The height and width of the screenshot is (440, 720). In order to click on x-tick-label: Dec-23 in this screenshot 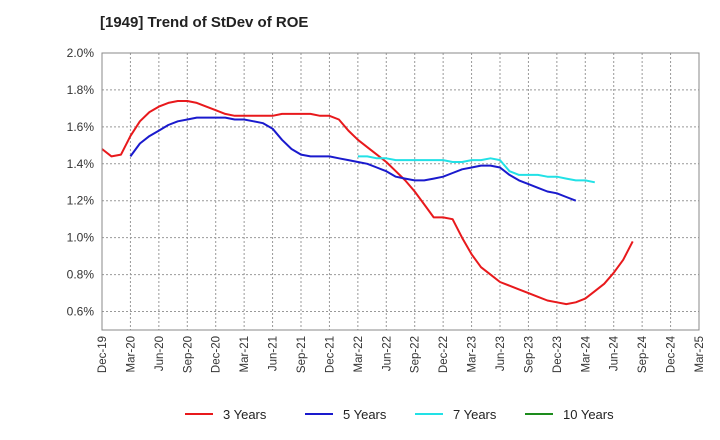, I will do `click(558, 354)`.